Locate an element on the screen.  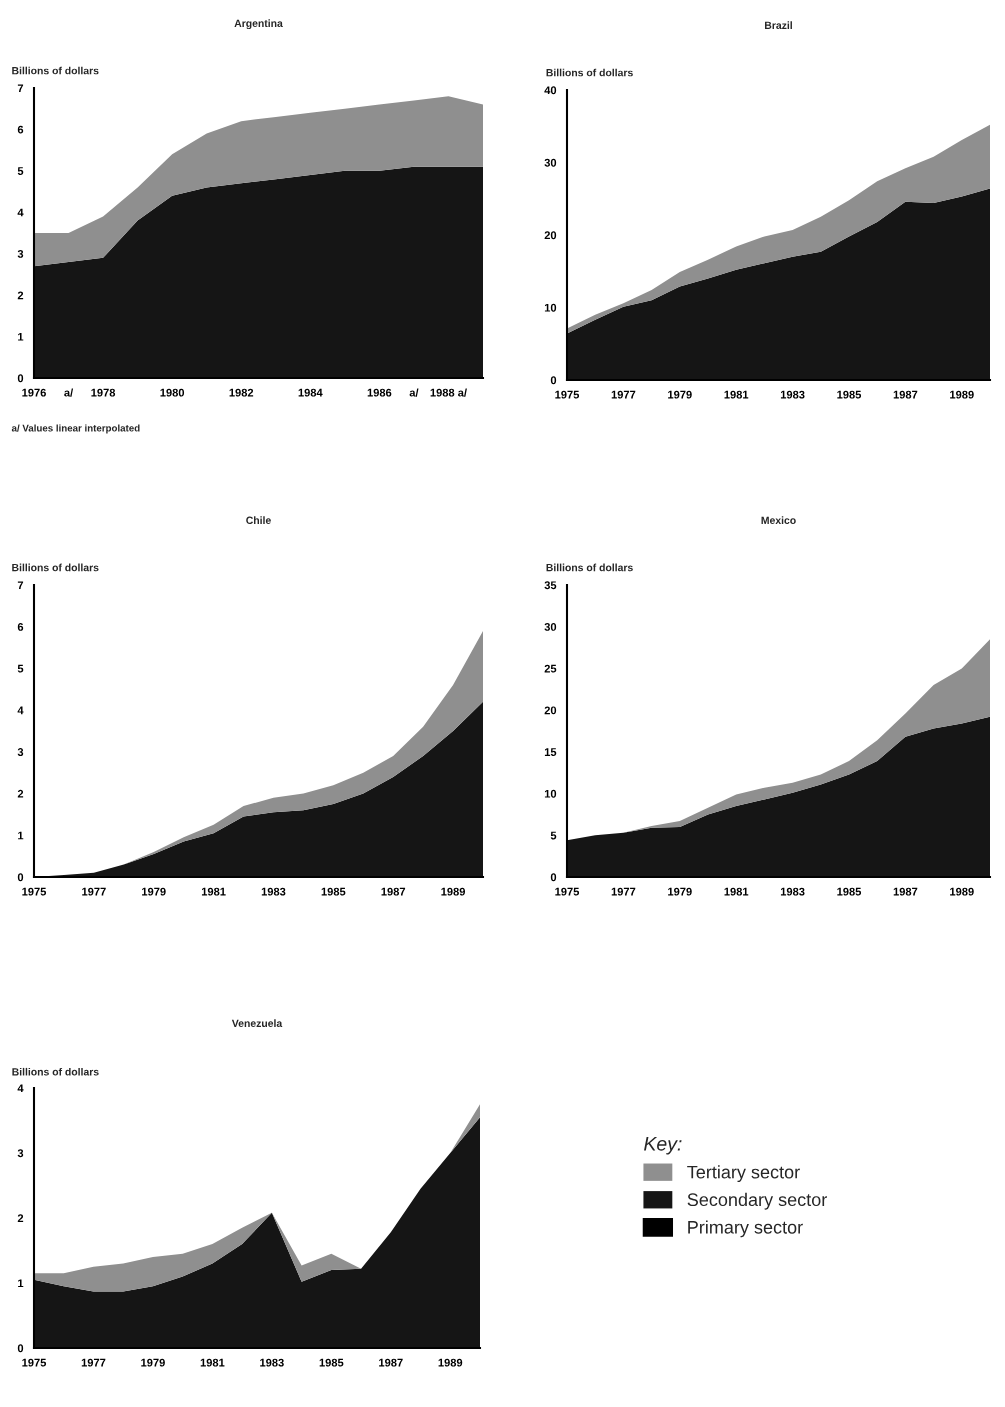
y-tick-label: 35 is located at coordinates (550, 585).